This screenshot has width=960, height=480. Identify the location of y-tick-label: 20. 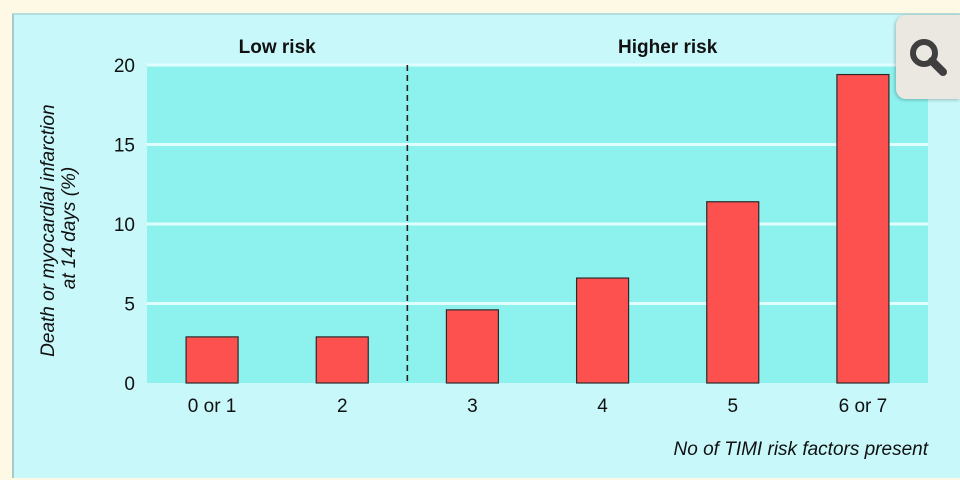
(124, 66).